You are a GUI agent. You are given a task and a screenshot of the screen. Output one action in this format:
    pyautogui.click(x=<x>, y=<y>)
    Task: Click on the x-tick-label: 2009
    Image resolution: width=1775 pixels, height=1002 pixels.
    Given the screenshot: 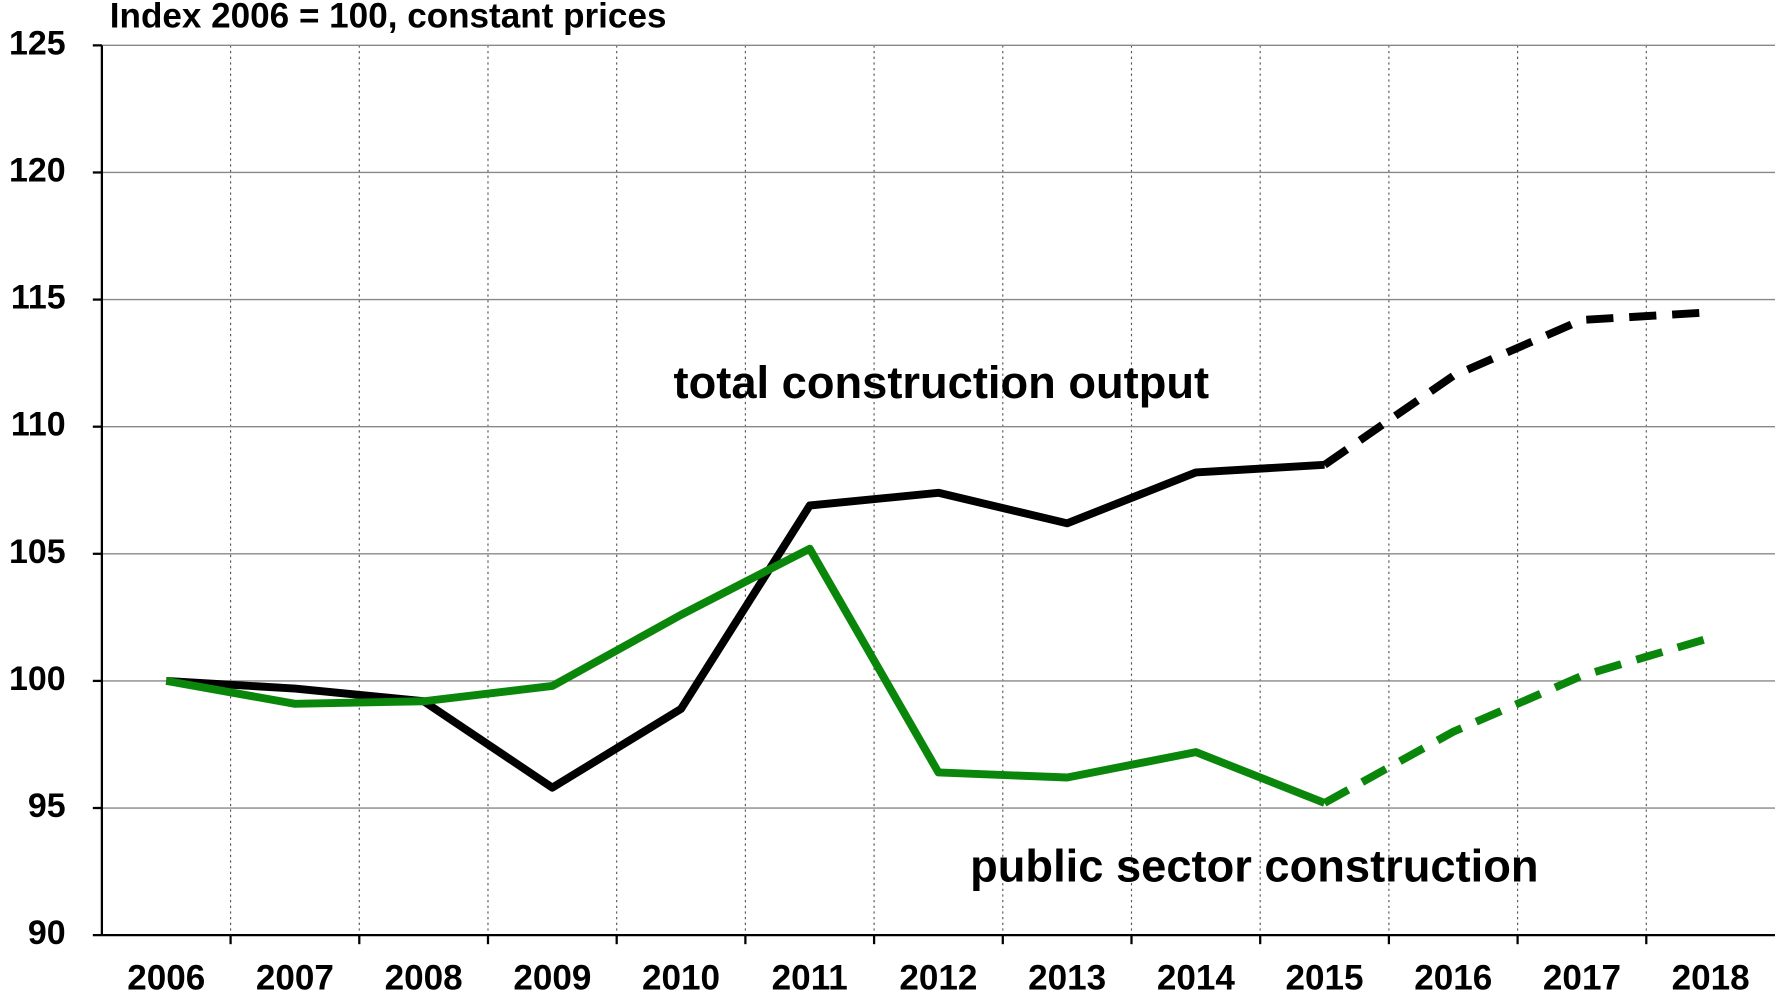 What is the action you would take?
    pyautogui.click(x=552, y=978)
    